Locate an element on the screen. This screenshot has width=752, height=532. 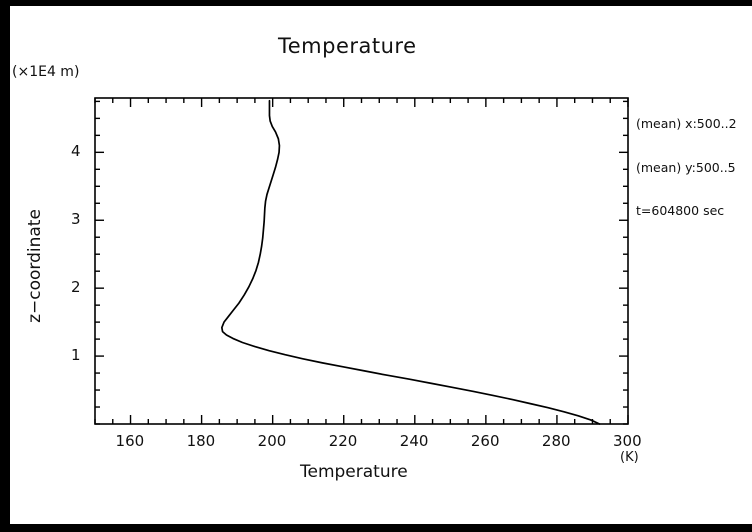
annotation-mean-y: (mean) y:500..5 is located at coordinates (686, 167).